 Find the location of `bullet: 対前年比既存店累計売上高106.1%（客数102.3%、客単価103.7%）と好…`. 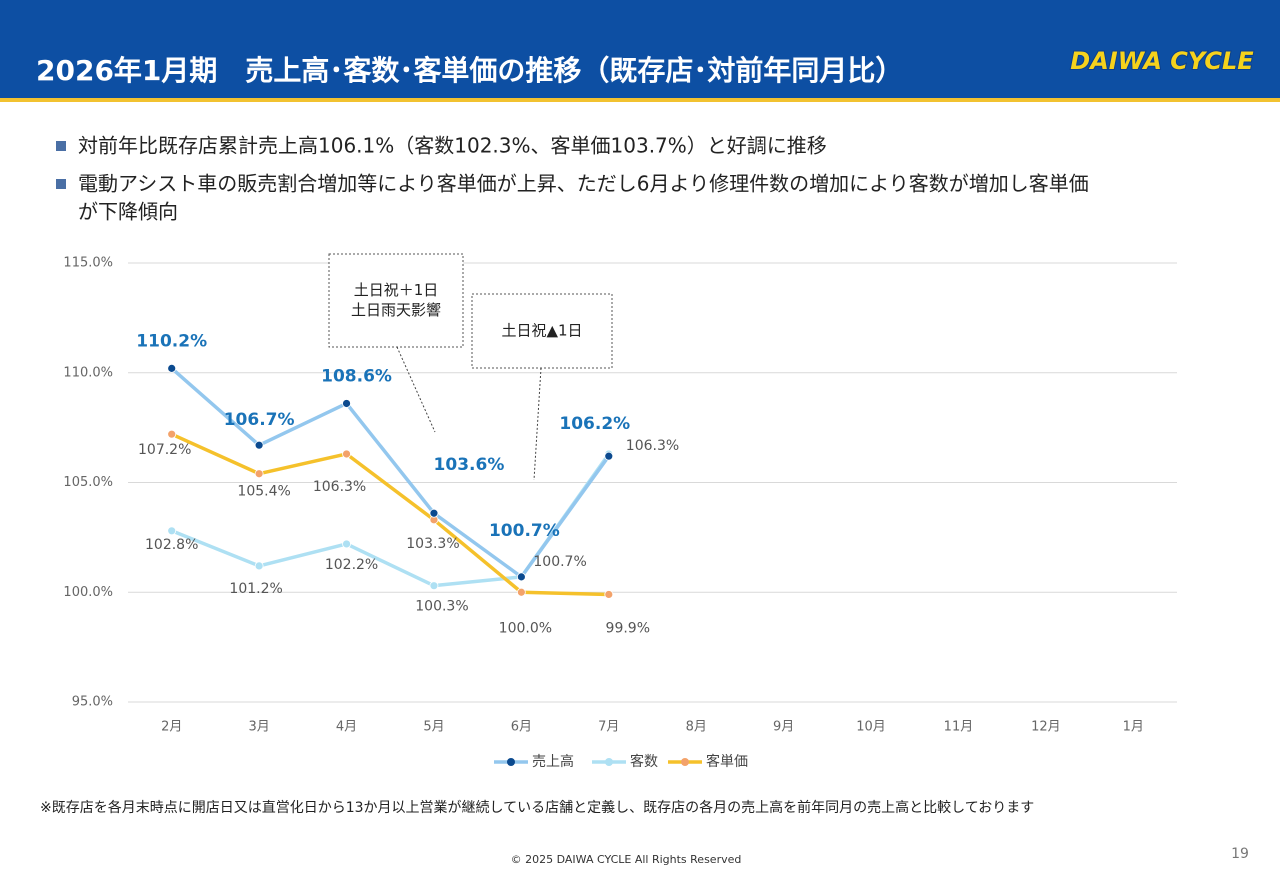

bullet: 対前年比既存店累計売上高106.1%（客数102.3%、客単価103.7%）と好… is located at coordinates (452, 146).